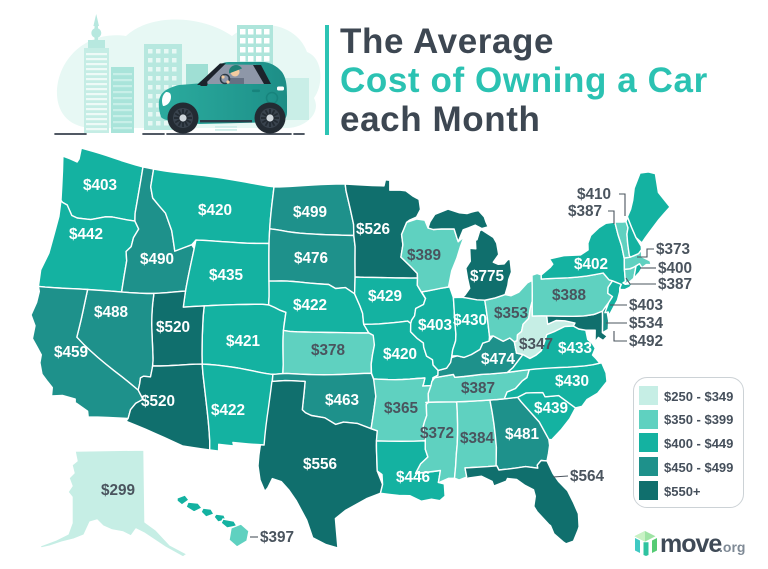  What do you see at coordinates (673, 249) in the screenshot?
I see `svg-text: $373` at bounding box center [673, 249].